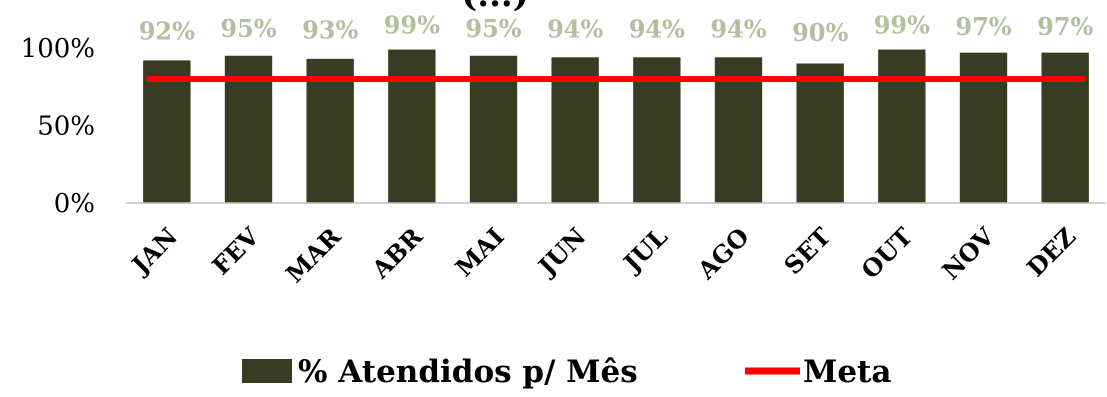 The width and height of the screenshot is (1107, 397). I want to click on data-labels-group: 92% 95% 93% 99% 95% 94% 94% 94% 90% 99% 97% 97%, so click(616, 28).